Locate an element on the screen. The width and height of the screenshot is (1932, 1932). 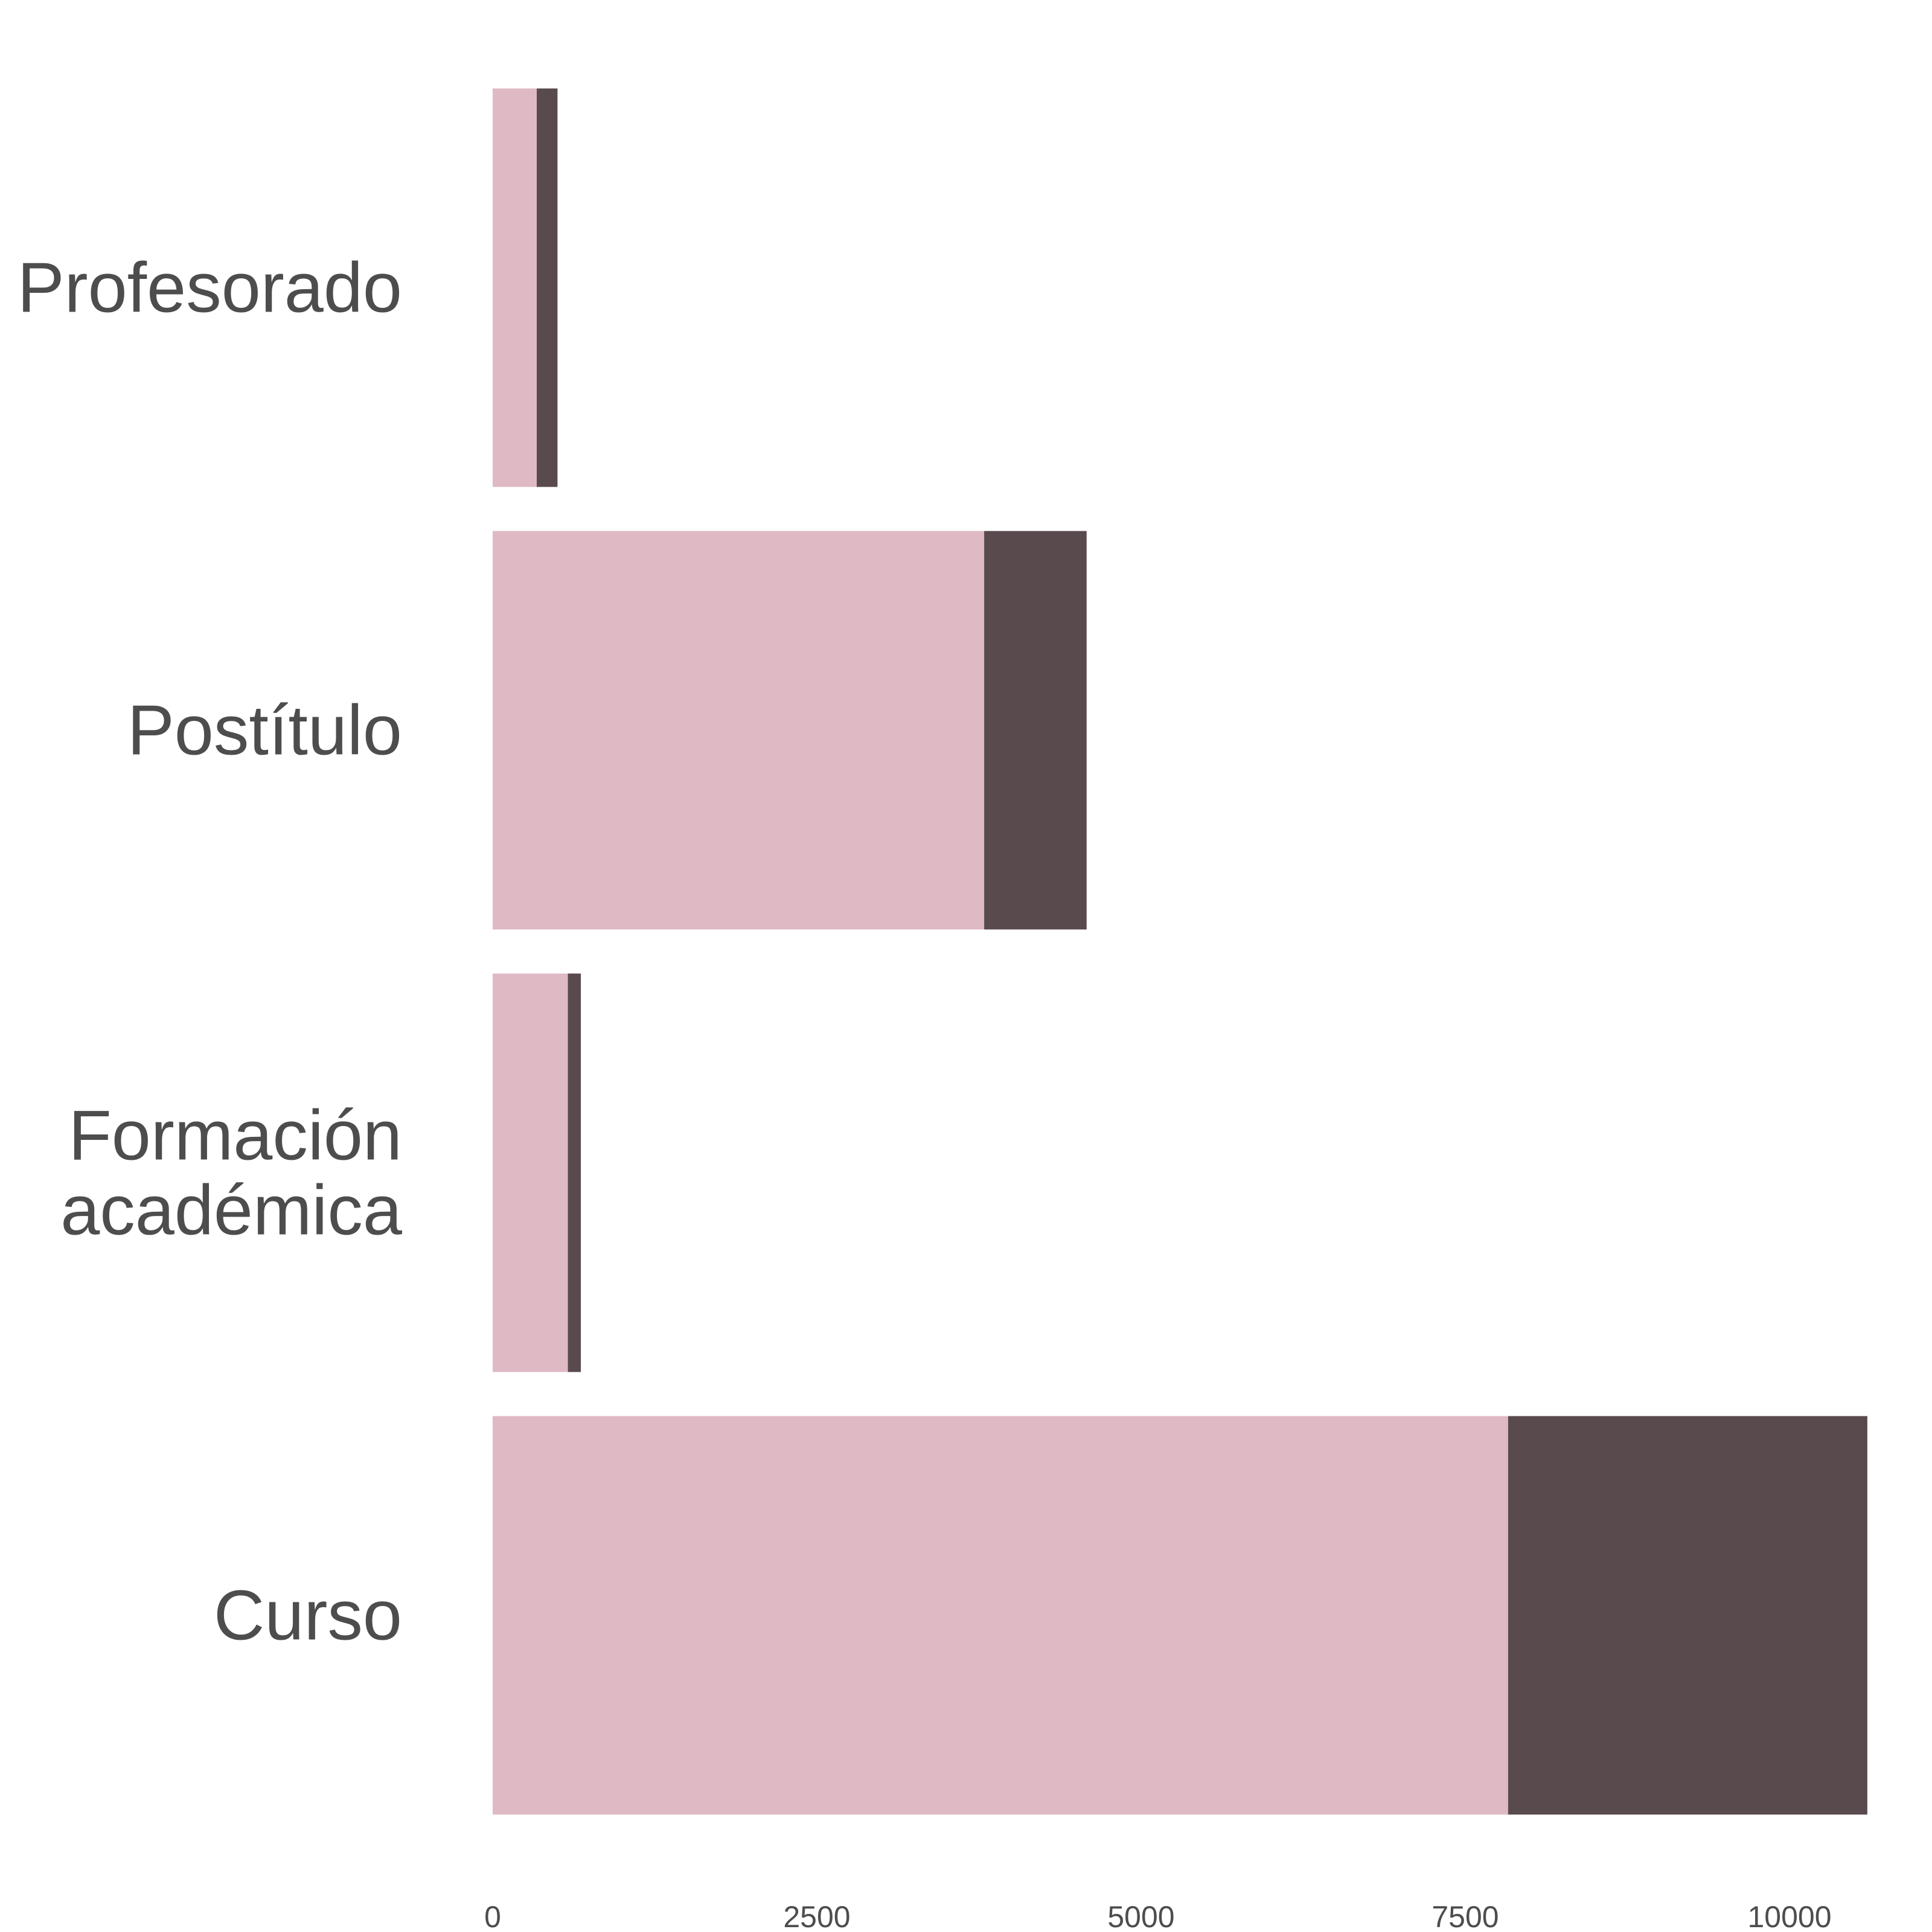
x-tick-label: 2500 is located at coordinates (817, 1916).